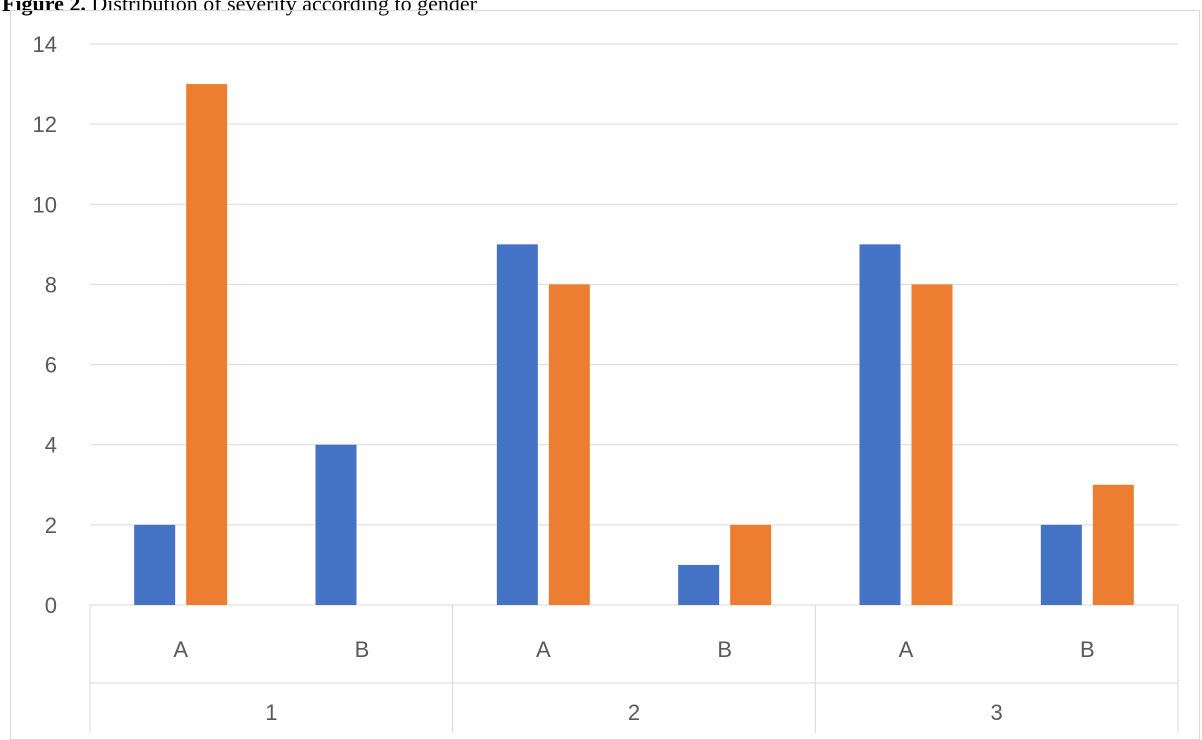  Describe the element at coordinates (51, 445) in the screenshot. I see `y-tick-label: 4` at that location.